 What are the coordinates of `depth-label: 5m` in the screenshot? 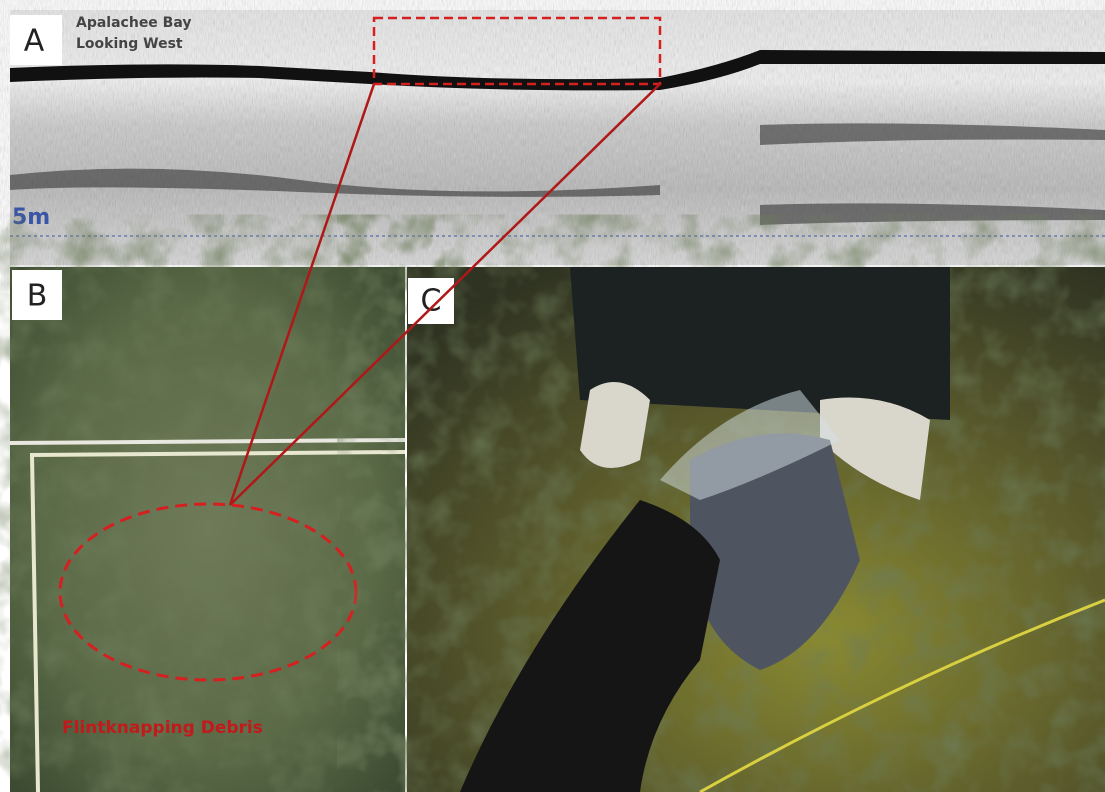 It's located at (31, 217).